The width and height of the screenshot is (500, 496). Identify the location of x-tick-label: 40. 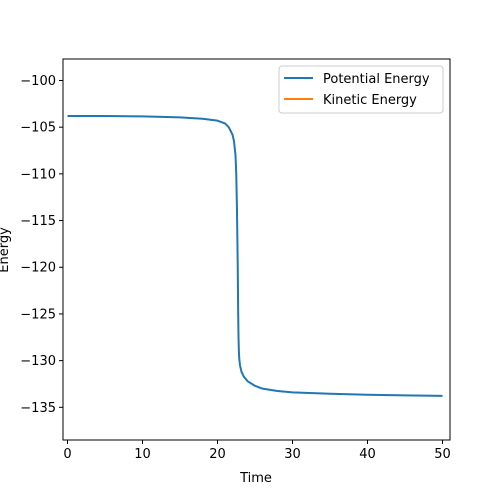
(367, 454).